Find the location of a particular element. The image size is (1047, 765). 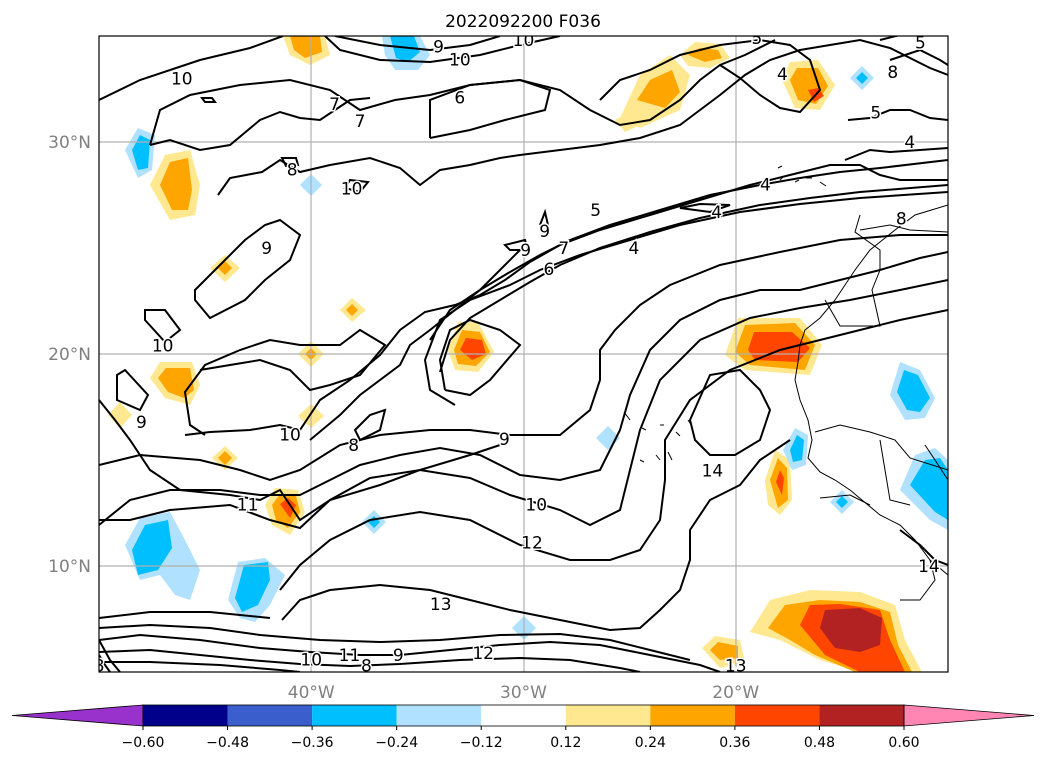

warm-anomaly-s-mid is located at coordinates (724, 651).